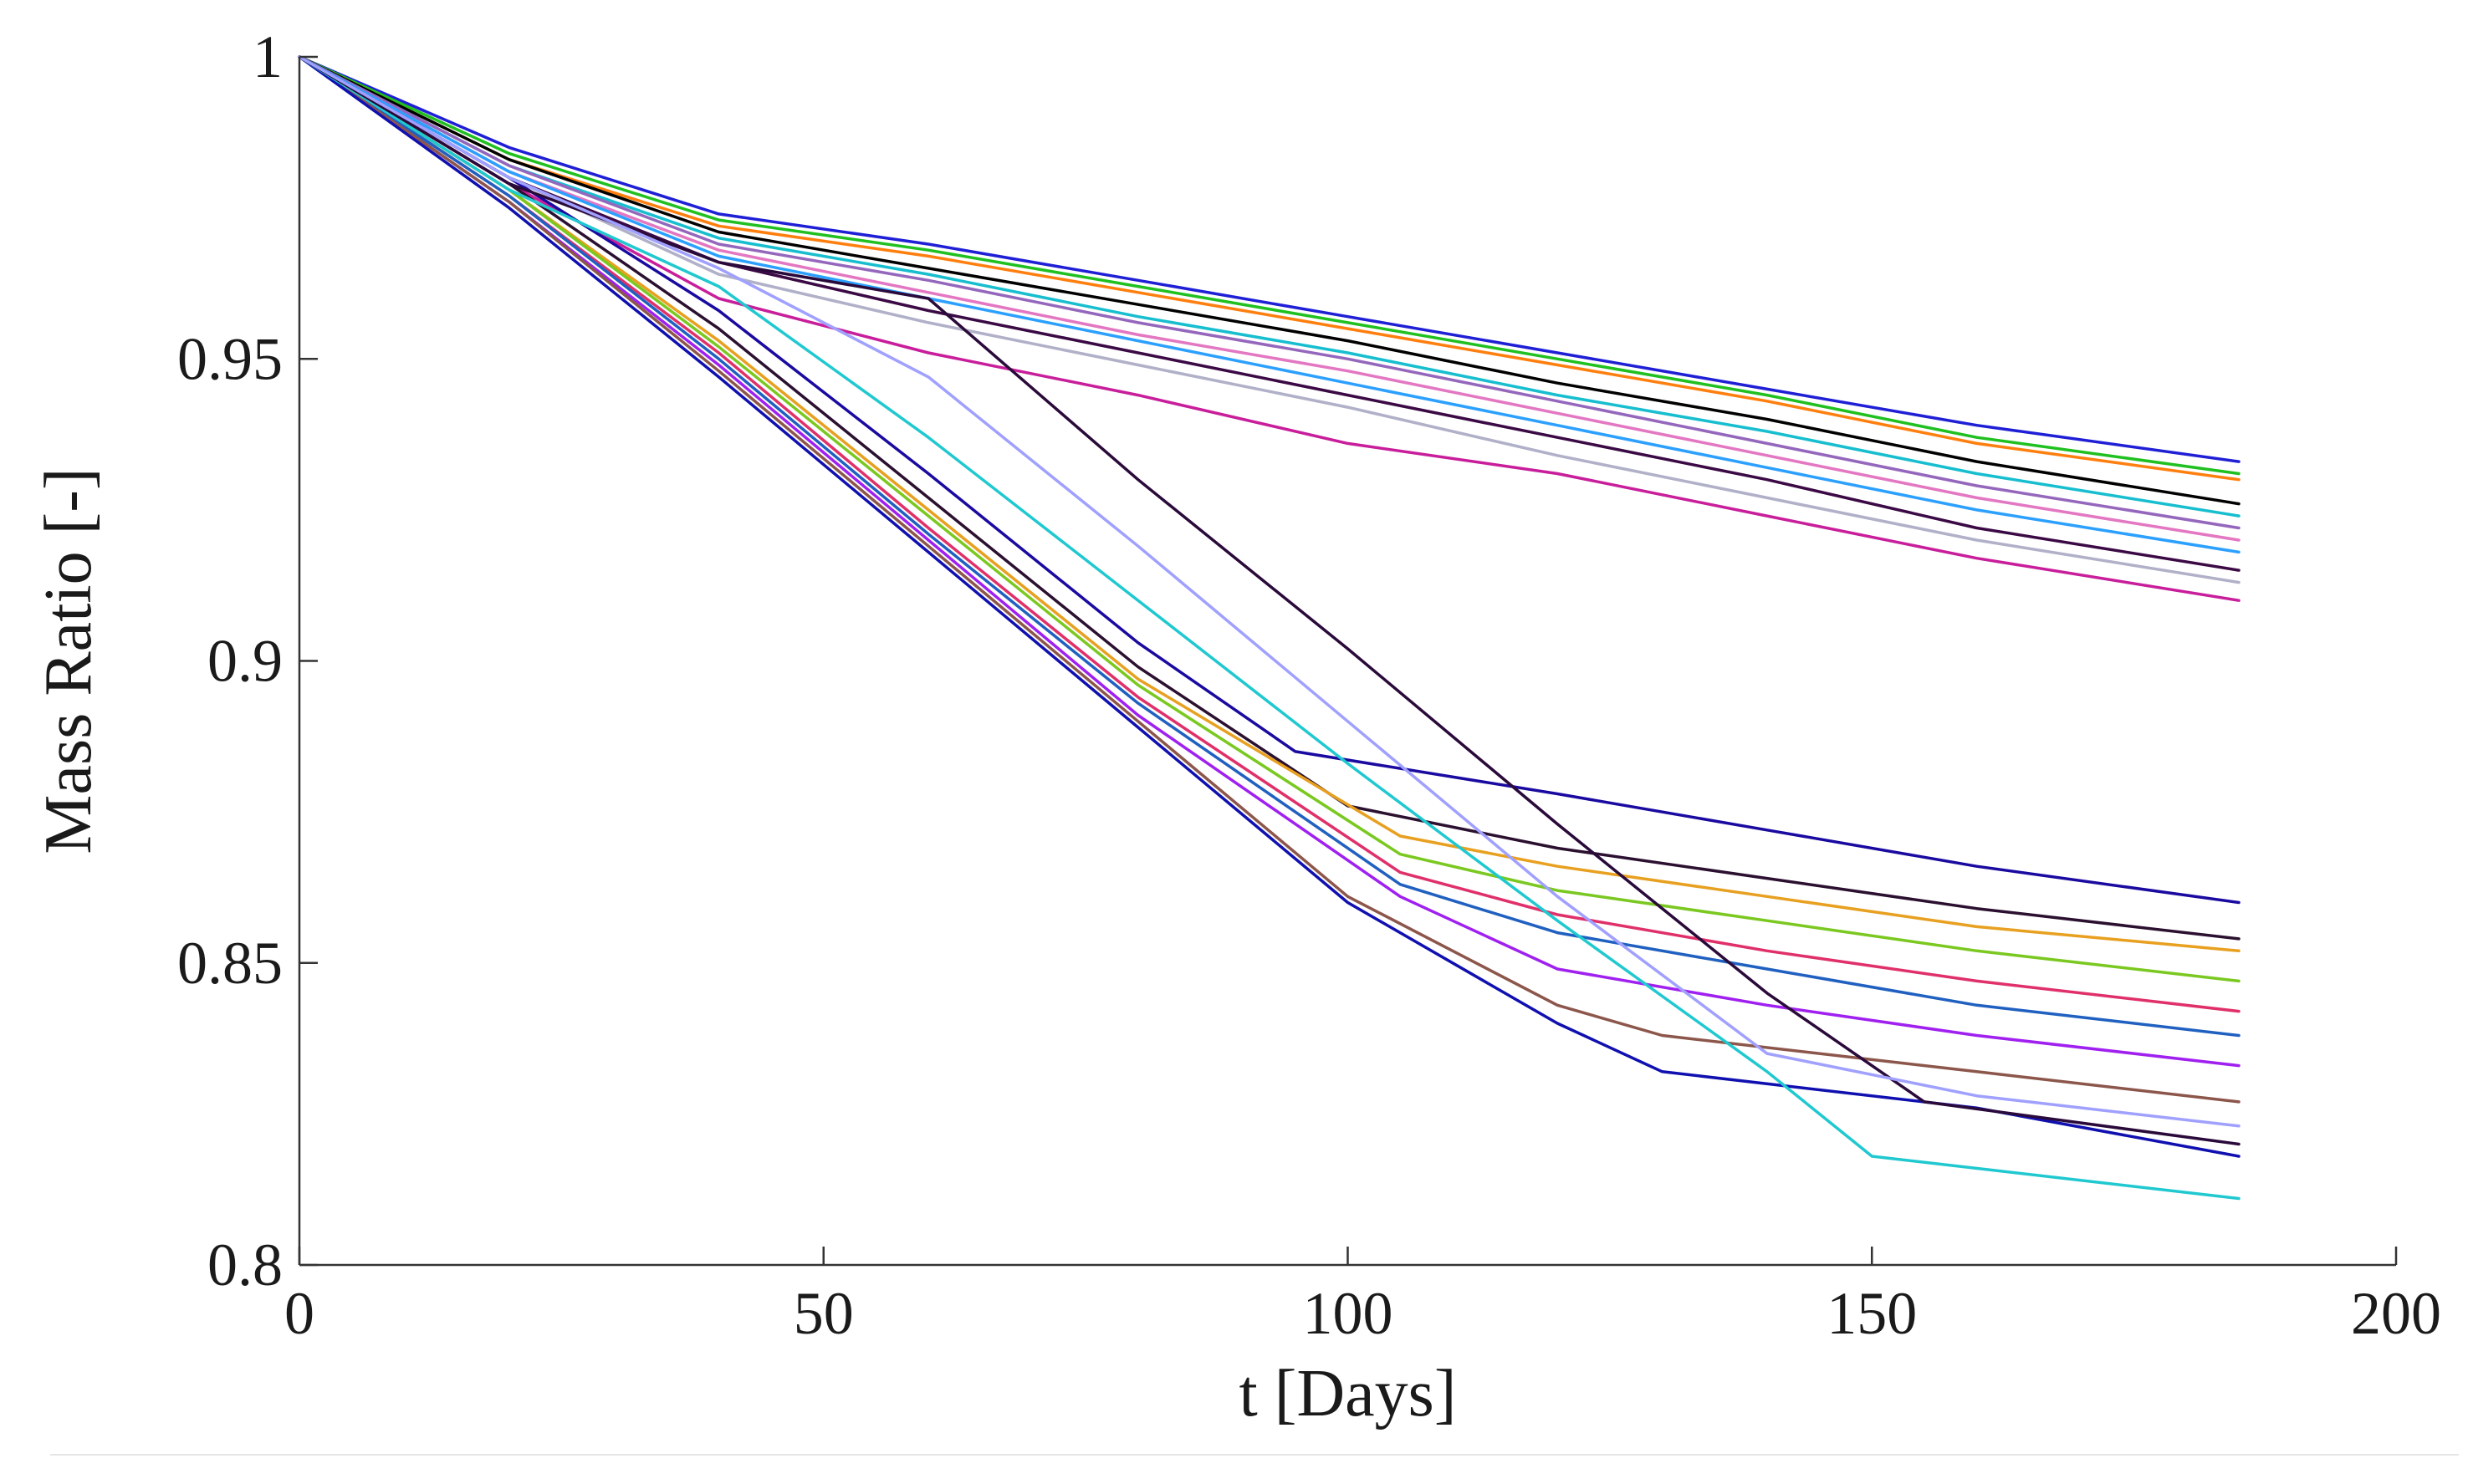 The image size is (2473, 1484). What do you see at coordinates (1872, 1313) in the screenshot?
I see `x-tick-label: 150` at bounding box center [1872, 1313].